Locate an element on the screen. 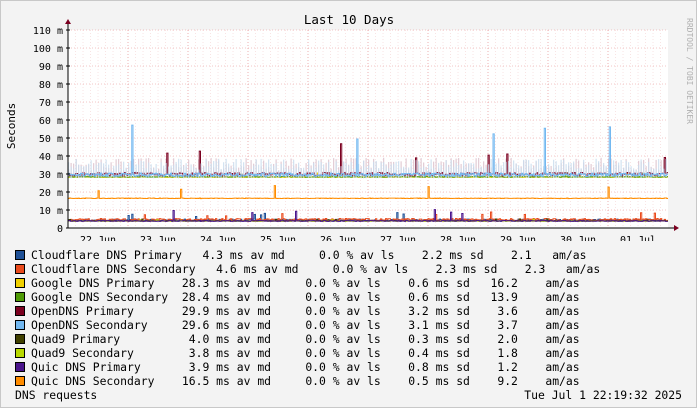  legend-series-name: Quad9 Primary is located at coordinates (76, 339).